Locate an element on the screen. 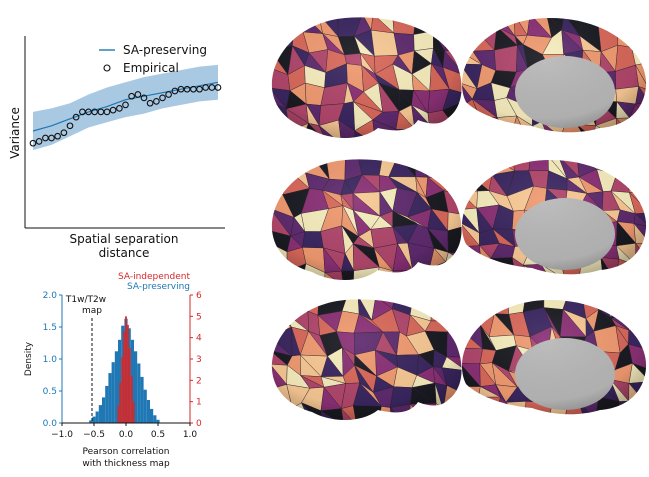 Image resolution: width=649 pixels, height=477 pixels. left-tick-label: 1.5 is located at coordinates (50, 328).